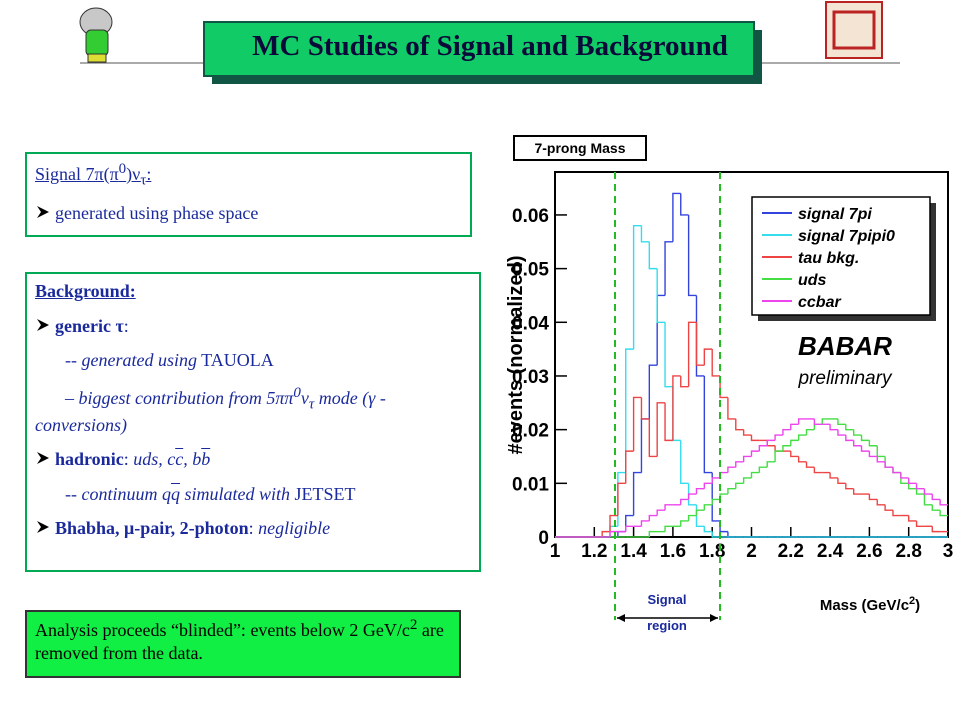  Describe the element at coordinates (543, 538) in the screenshot. I see `y-tick-label: 0` at that location.